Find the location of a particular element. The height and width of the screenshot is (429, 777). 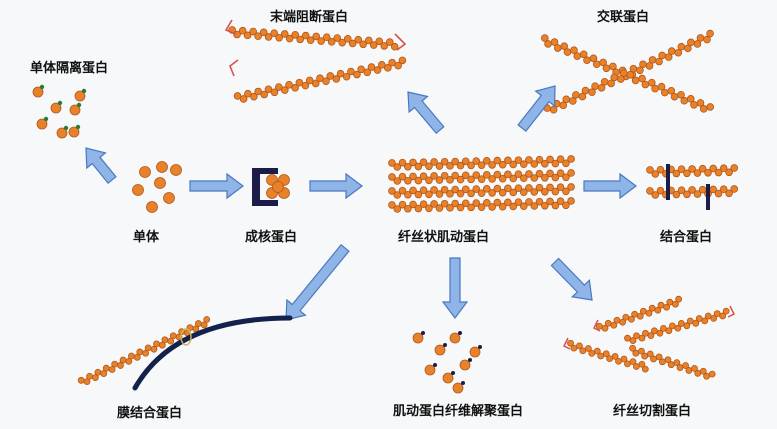

arrow-to-binding is located at coordinates (610, 186).